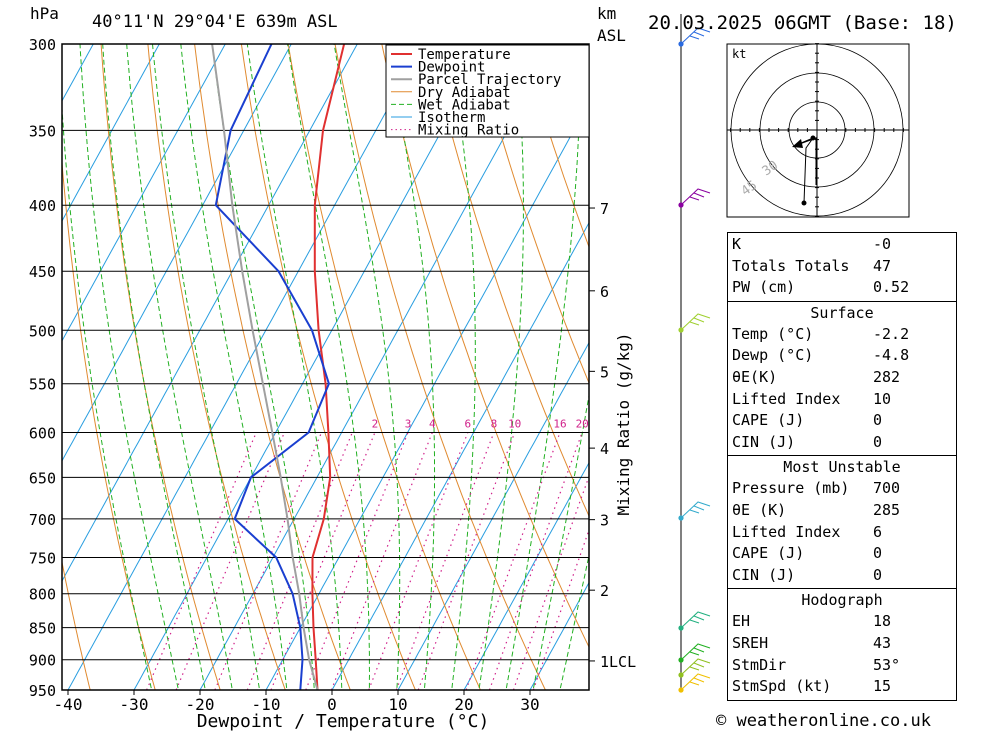  I want to click on most-unstable-value: 285, so click(887, 509).